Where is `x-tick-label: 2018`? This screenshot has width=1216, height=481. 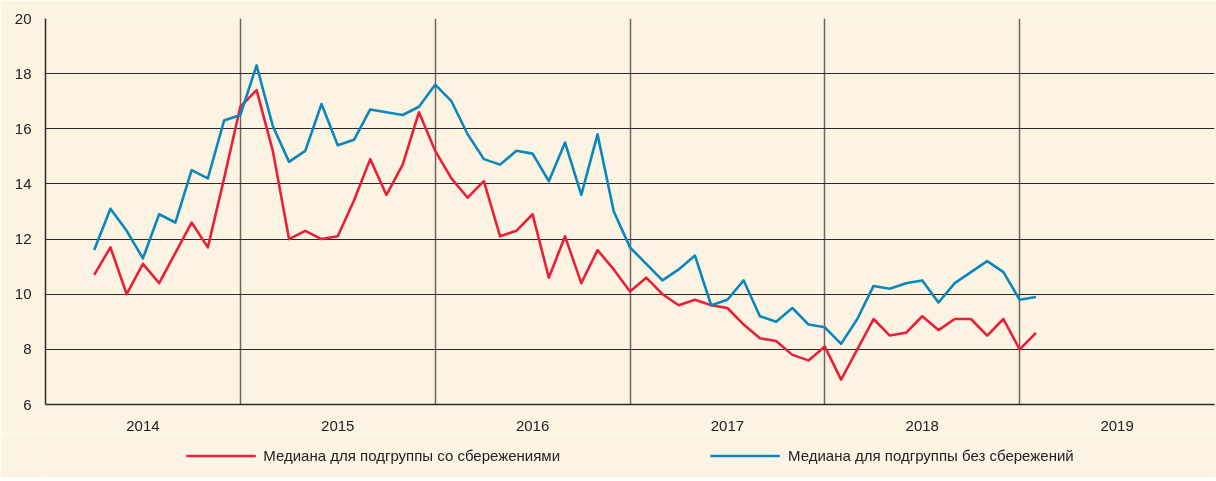 x-tick-label: 2018 is located at coordinates (922, 425).